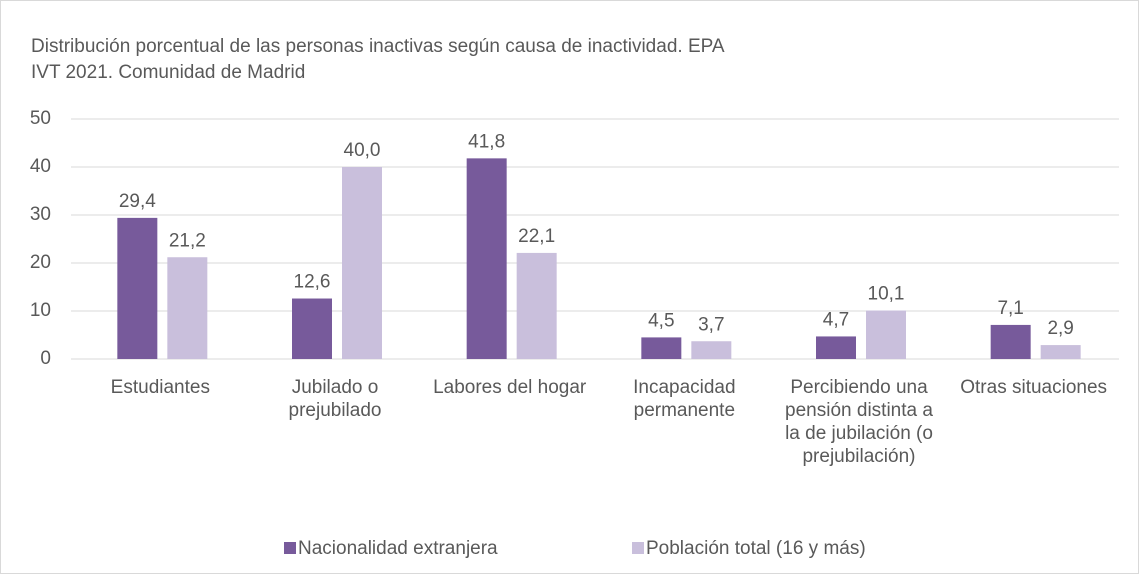  Describe the element at coordinates (510, 387) in the screenshot. I see `x-tick-label: Labores del hogar` at that location.